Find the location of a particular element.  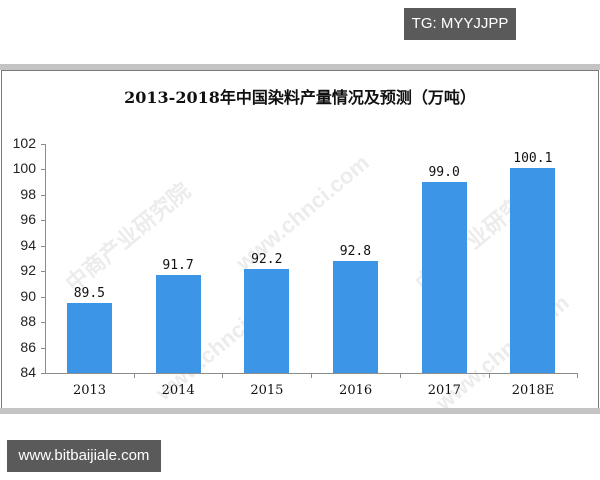

y-tick-label: 96 is located at coordinates (28, 219).